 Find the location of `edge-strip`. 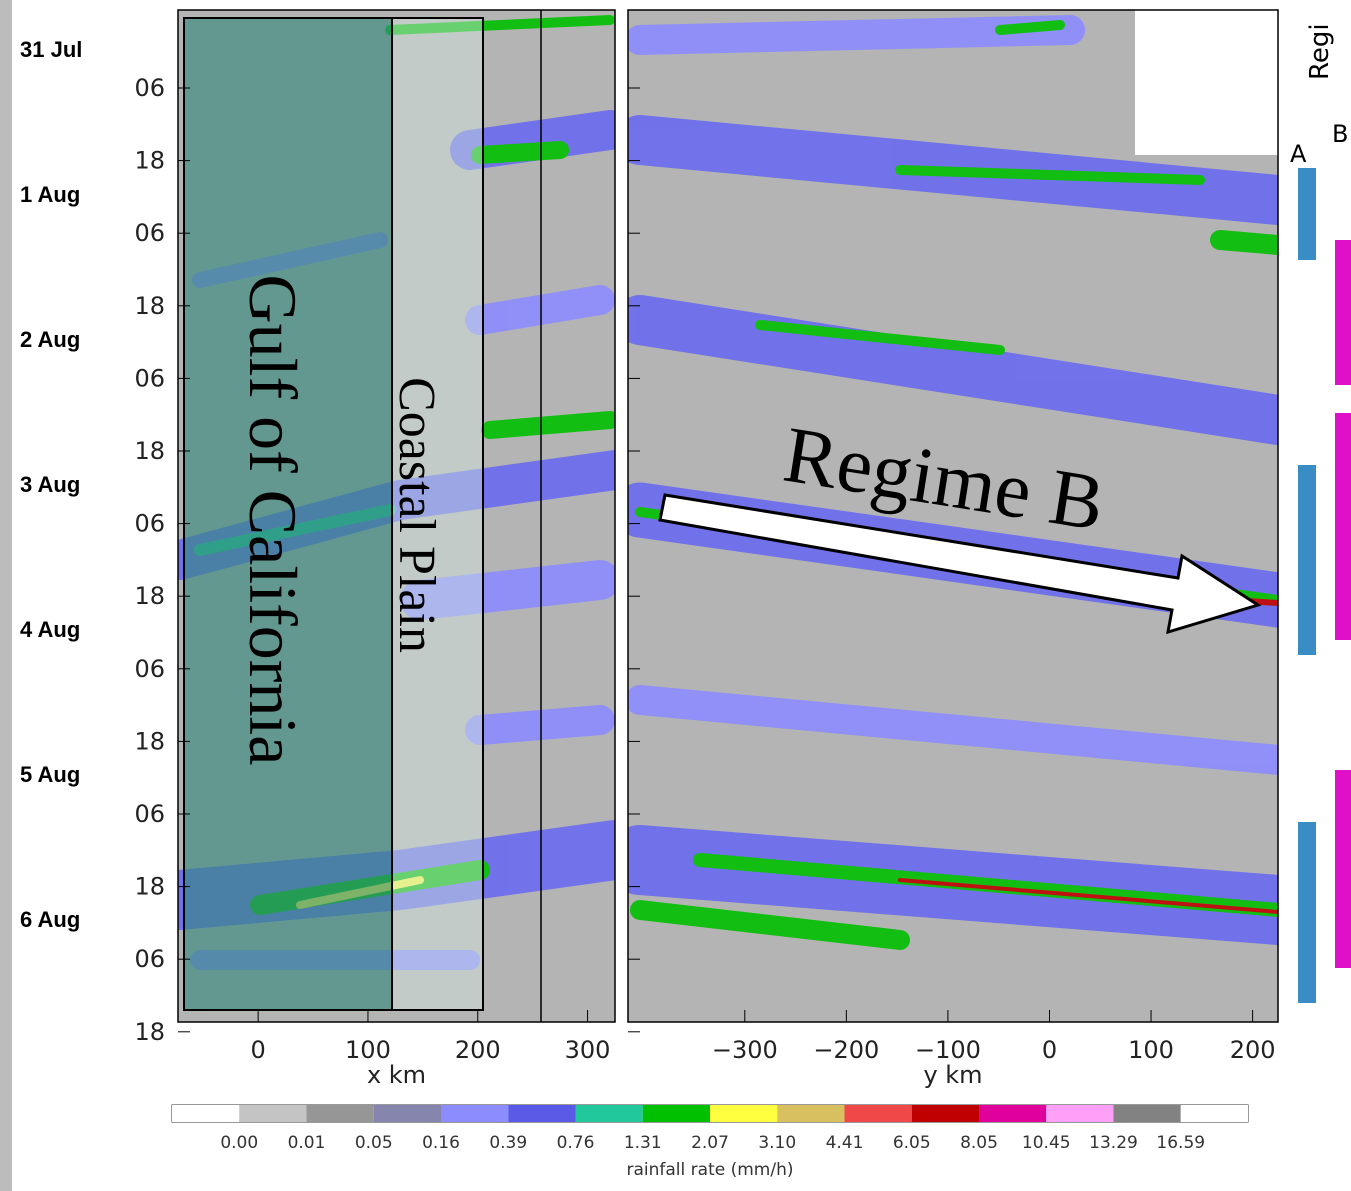

edge-strip is located at coordinates (6, 595).